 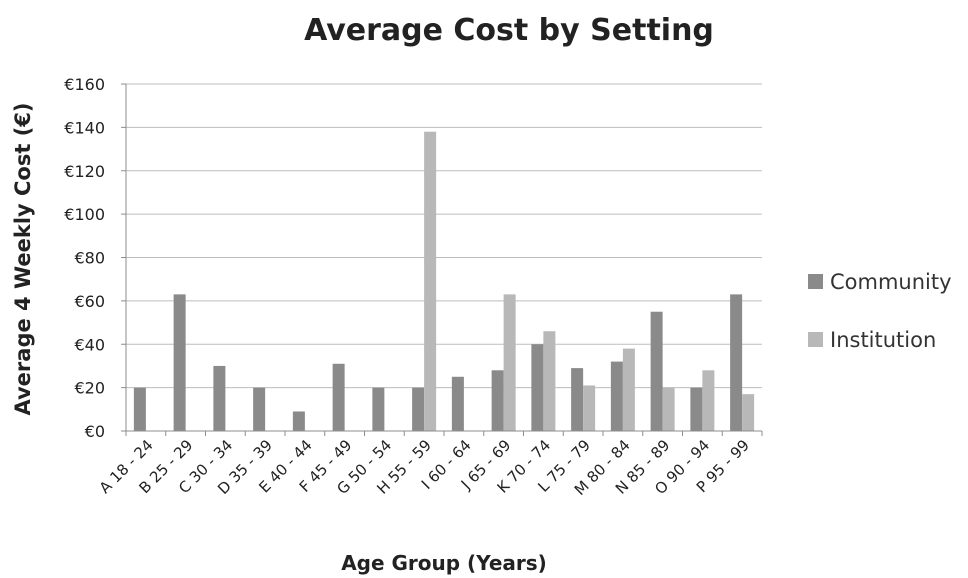 I want to click on y-tick-label: €0, so click(x=95, y=431).